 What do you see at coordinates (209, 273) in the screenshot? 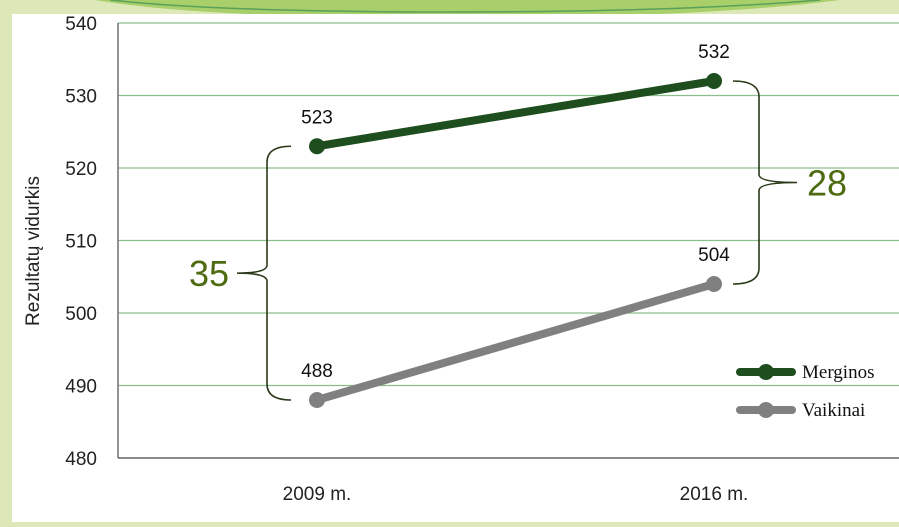
I see `difference-label: 35` at bounding box center [209, 273].